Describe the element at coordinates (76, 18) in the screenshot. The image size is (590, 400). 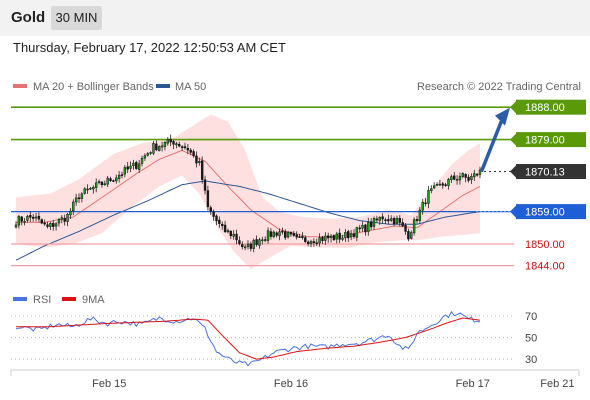
I see `timeframe-badge: 30 MIN` at that location.